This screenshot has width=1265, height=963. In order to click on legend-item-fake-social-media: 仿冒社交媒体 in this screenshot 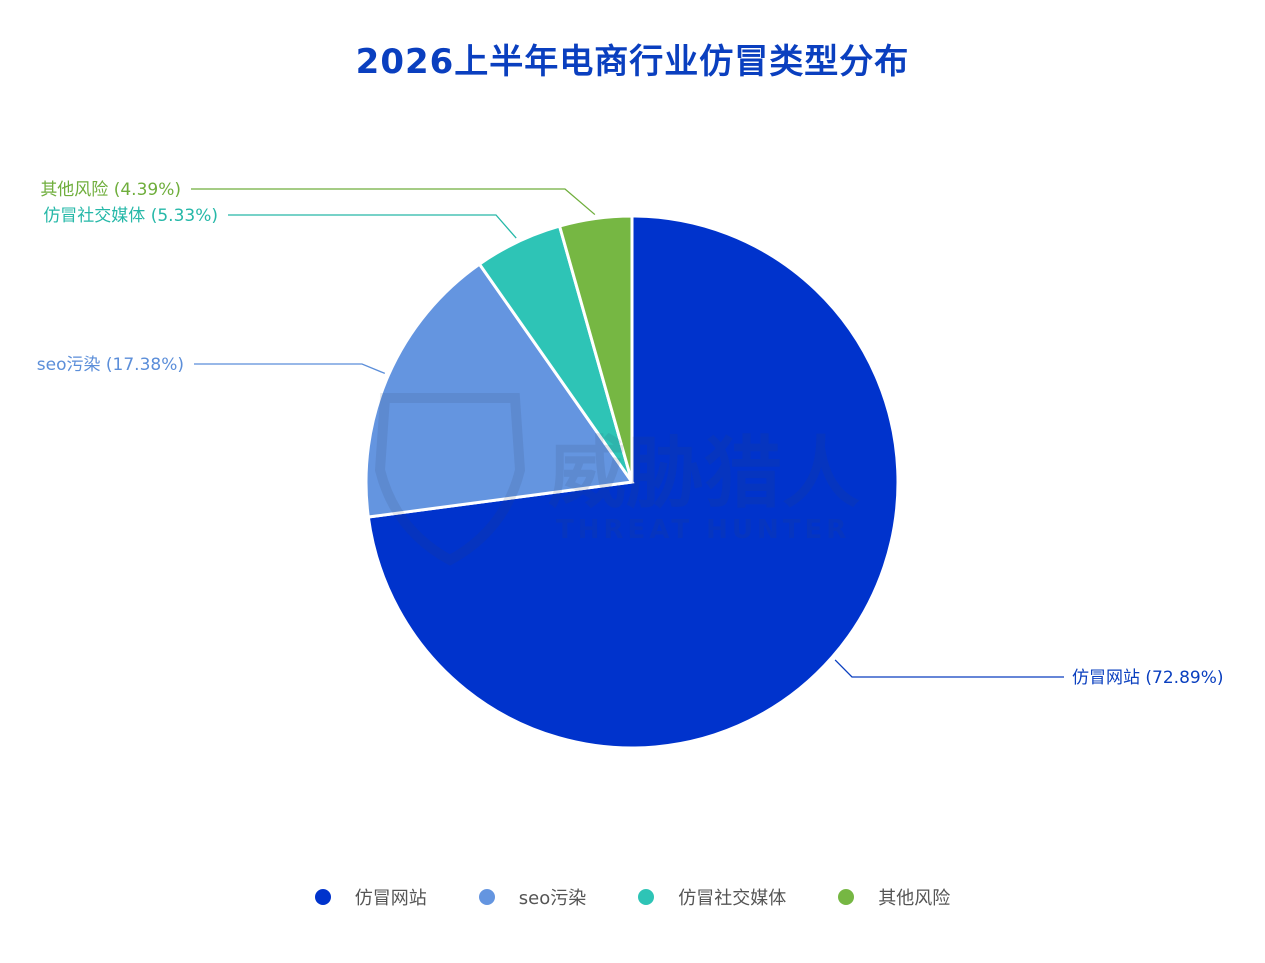, I will do `click(712, 897)`.